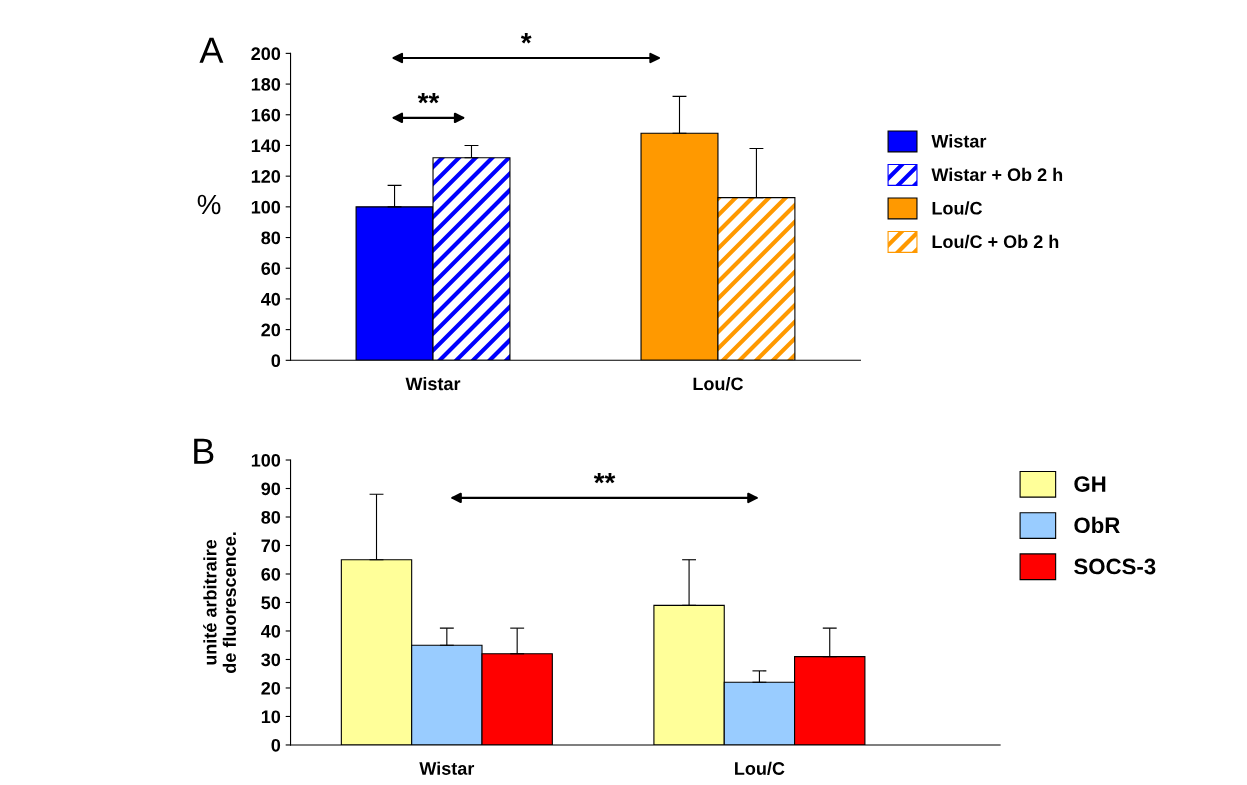 The width and height of the screenshot is (1247, 785). Describe the element at coordinates (266, 176) in the screenshot. I see `y-tick-label: 120` at that location.